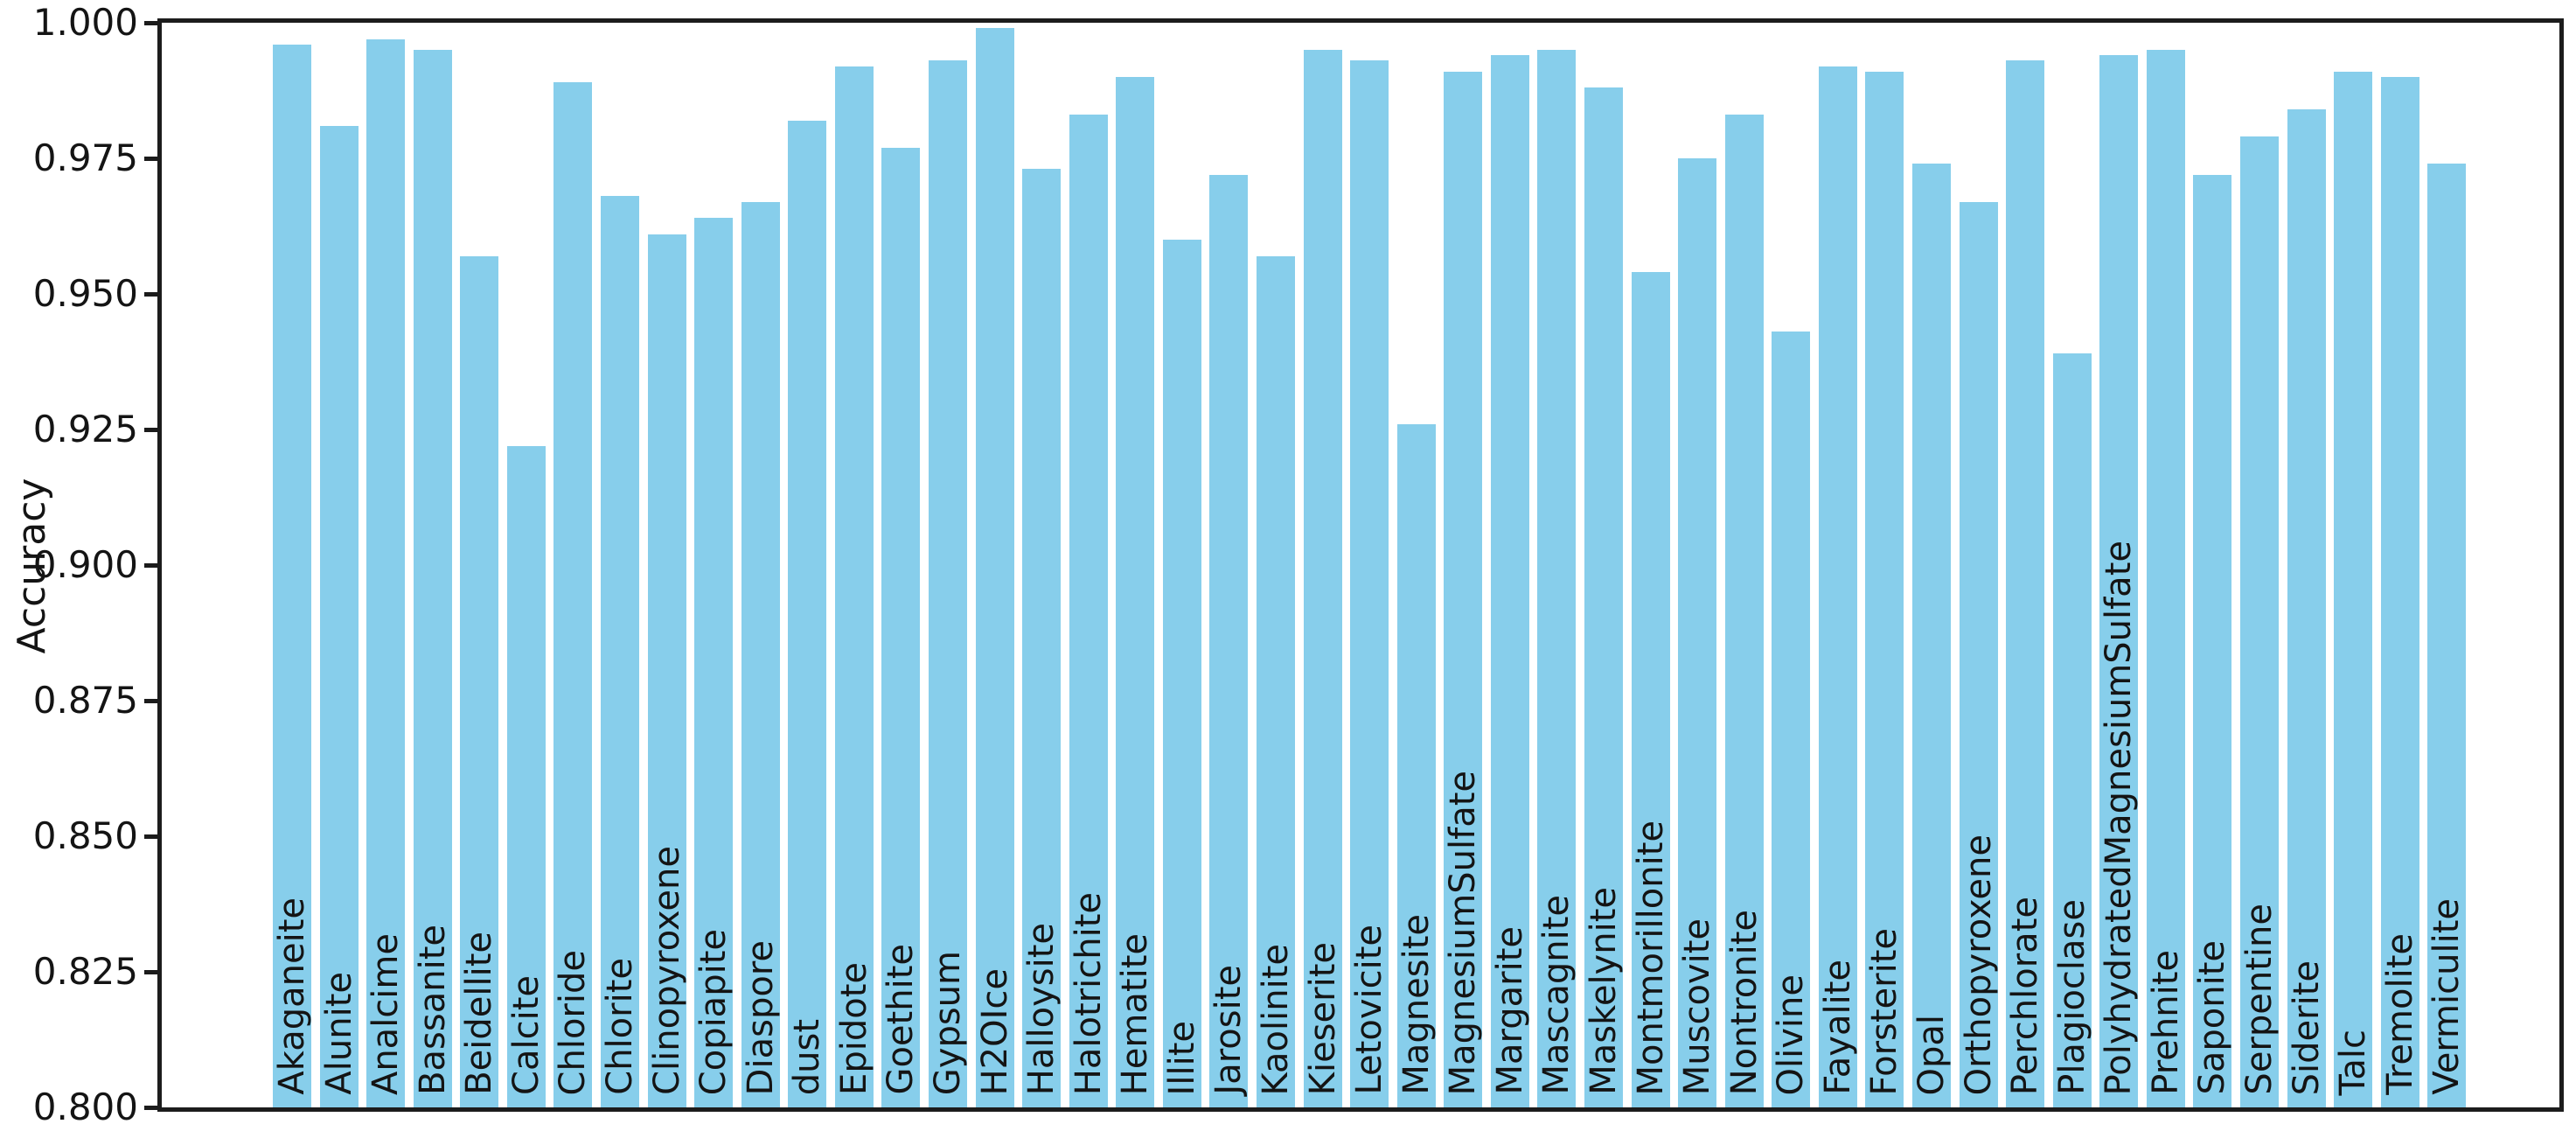 The height and width of the screenshot is (1131, 2576). I want to click on bar-Diaspore, so click(760, 654).